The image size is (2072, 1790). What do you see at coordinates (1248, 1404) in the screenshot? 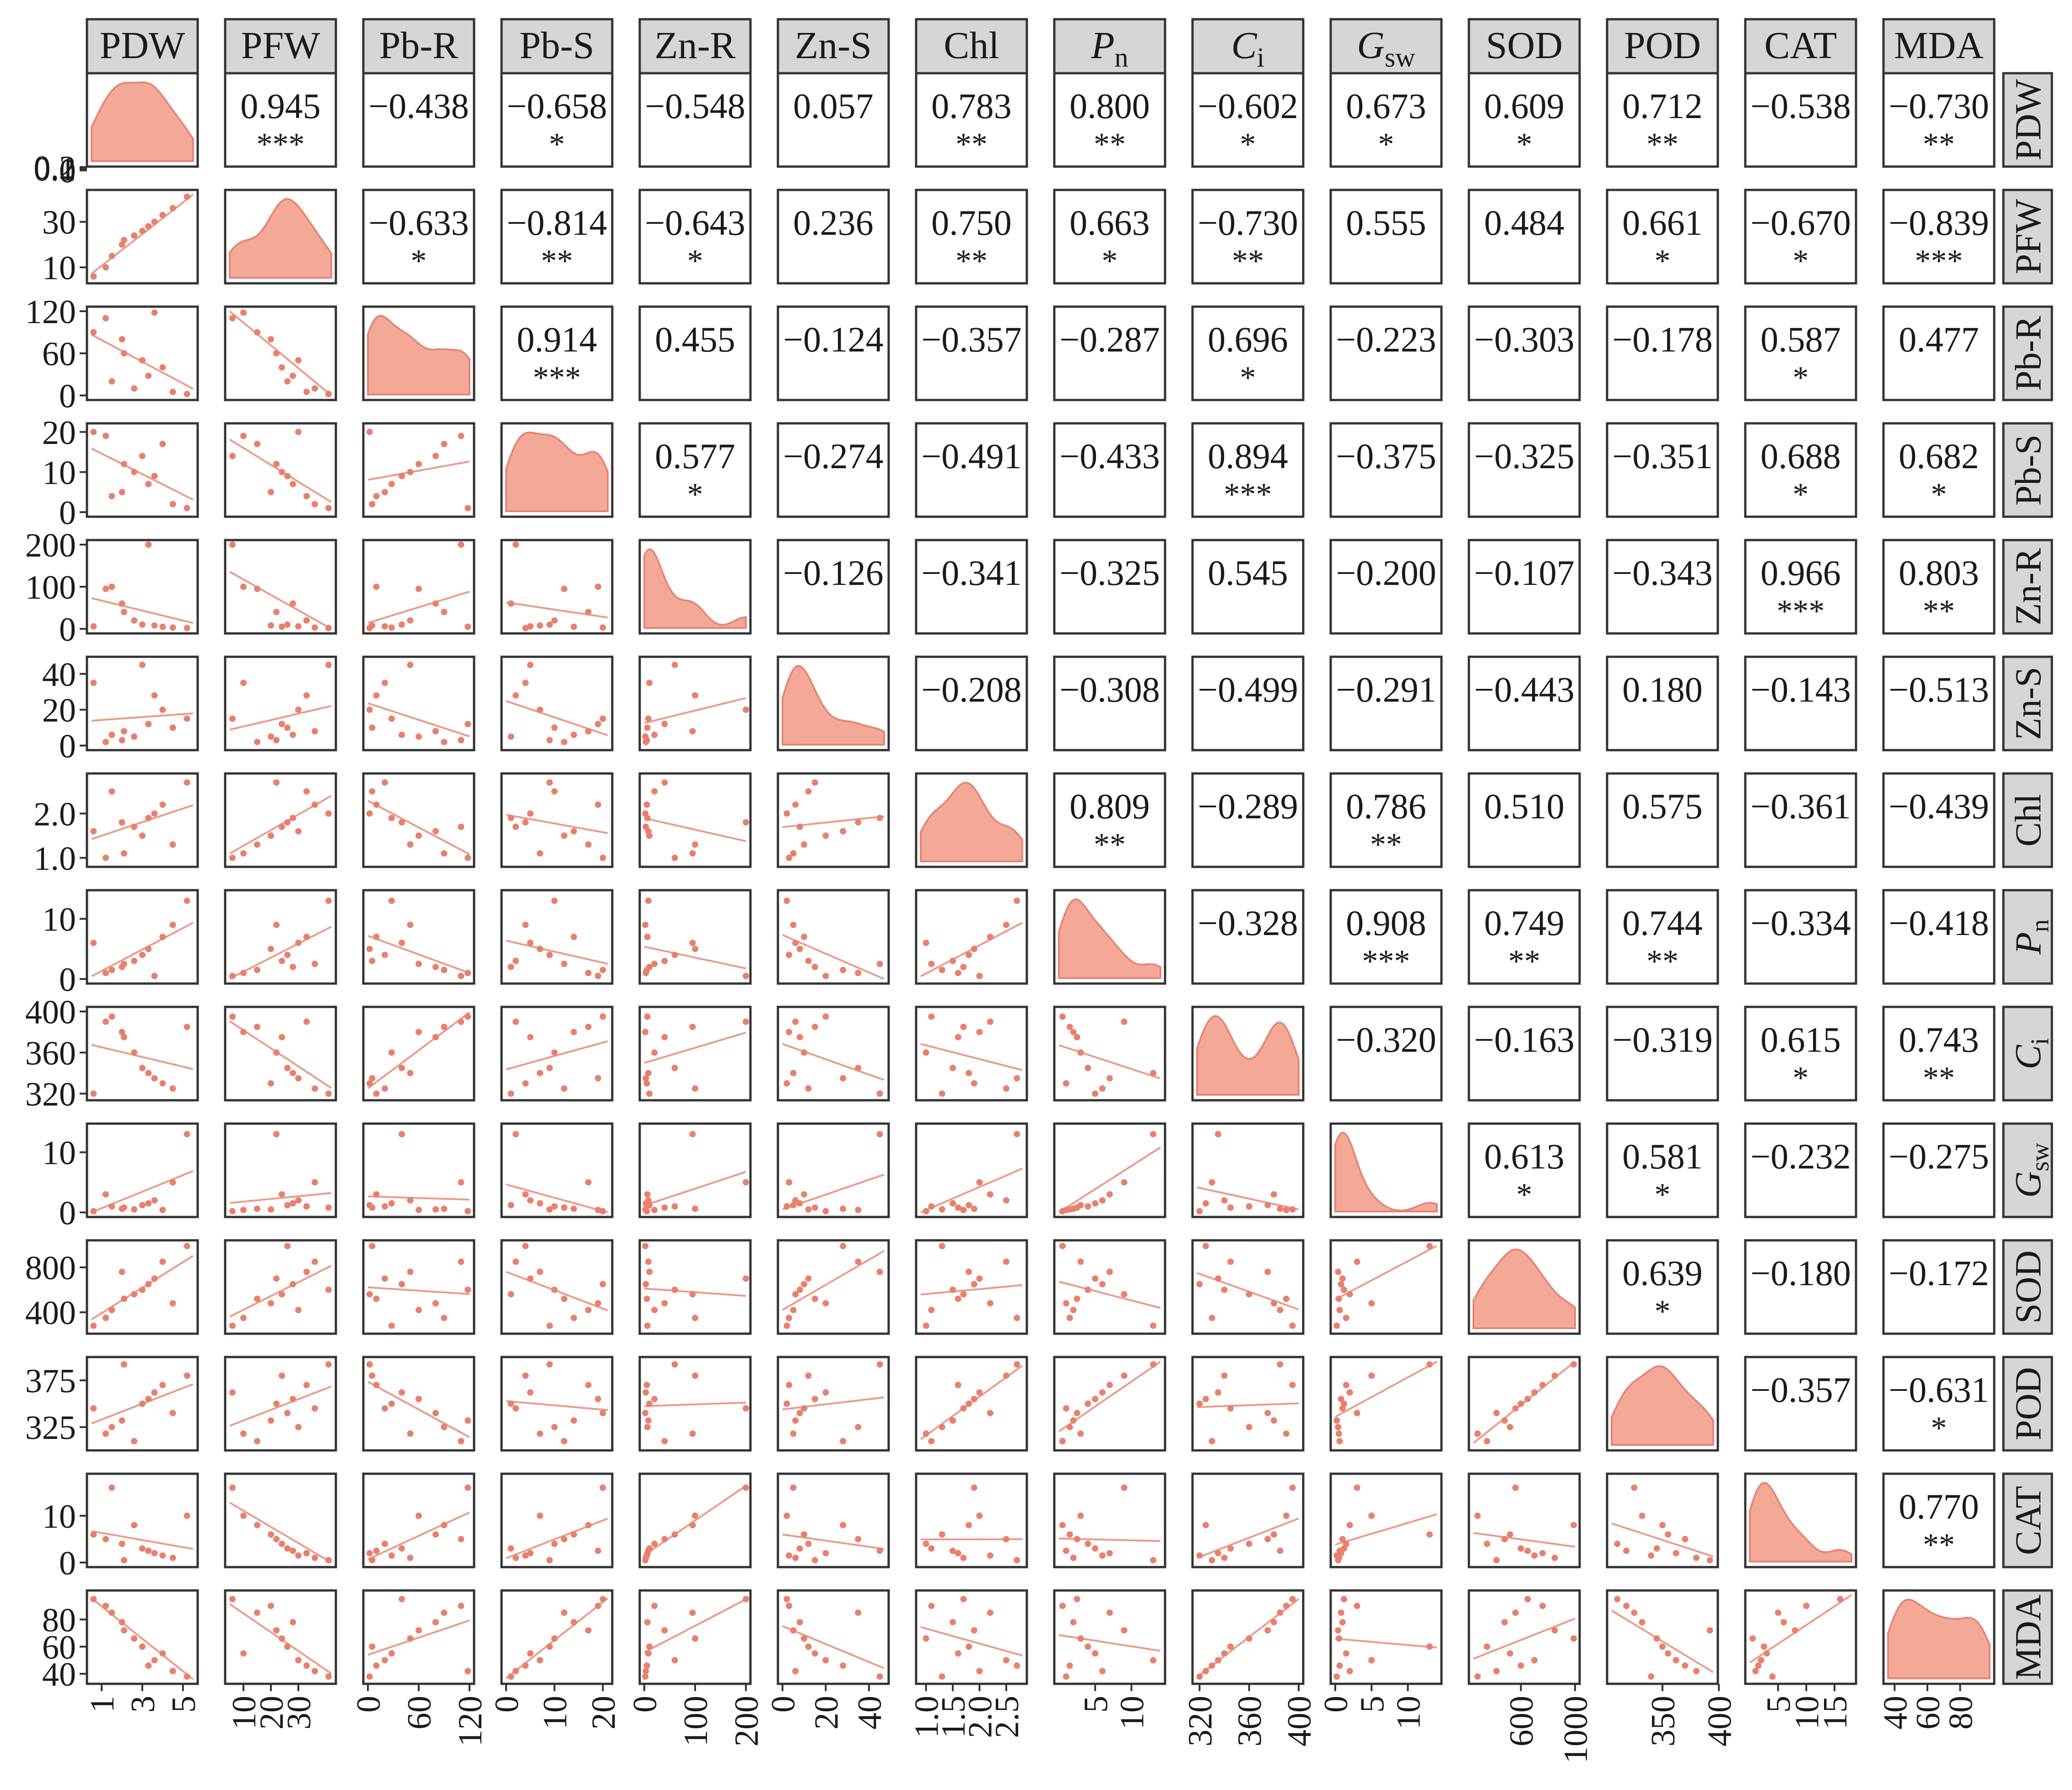
I see `panel-POD-Ci` at bounding box center [1248, 1404].